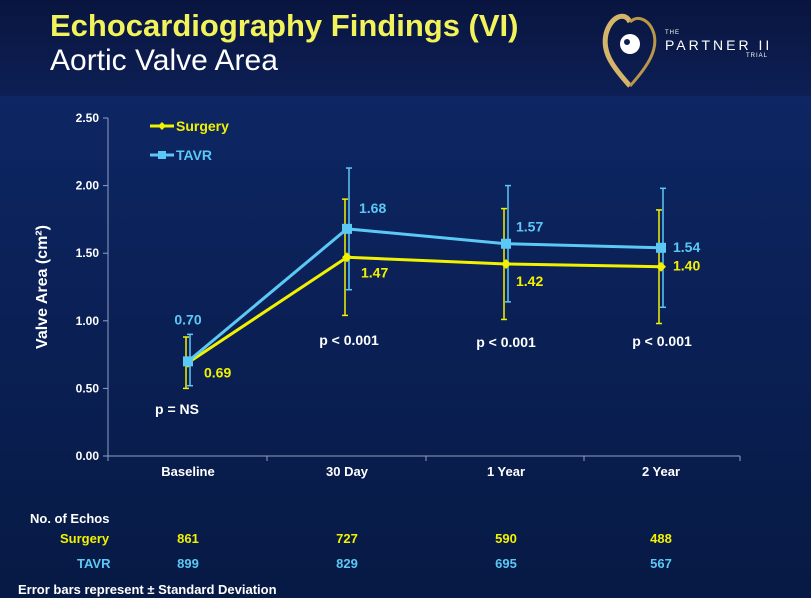  What do you see at coordinates (719, 45) in the screenshot?
I see `logo-text-name: PARTNER II` at bounding box center [719, 45].